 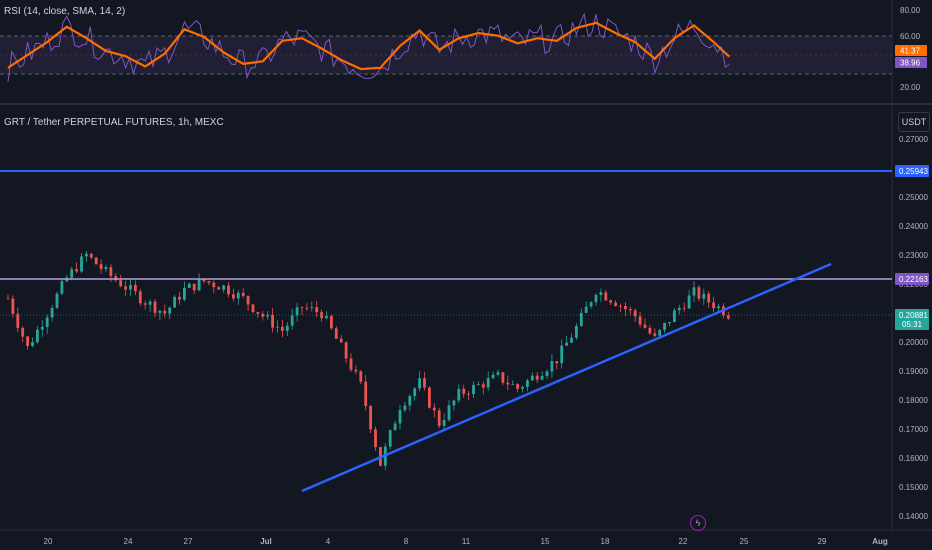 I want to click on blue-level-text: 0.25943, so click(x=913, y=171).